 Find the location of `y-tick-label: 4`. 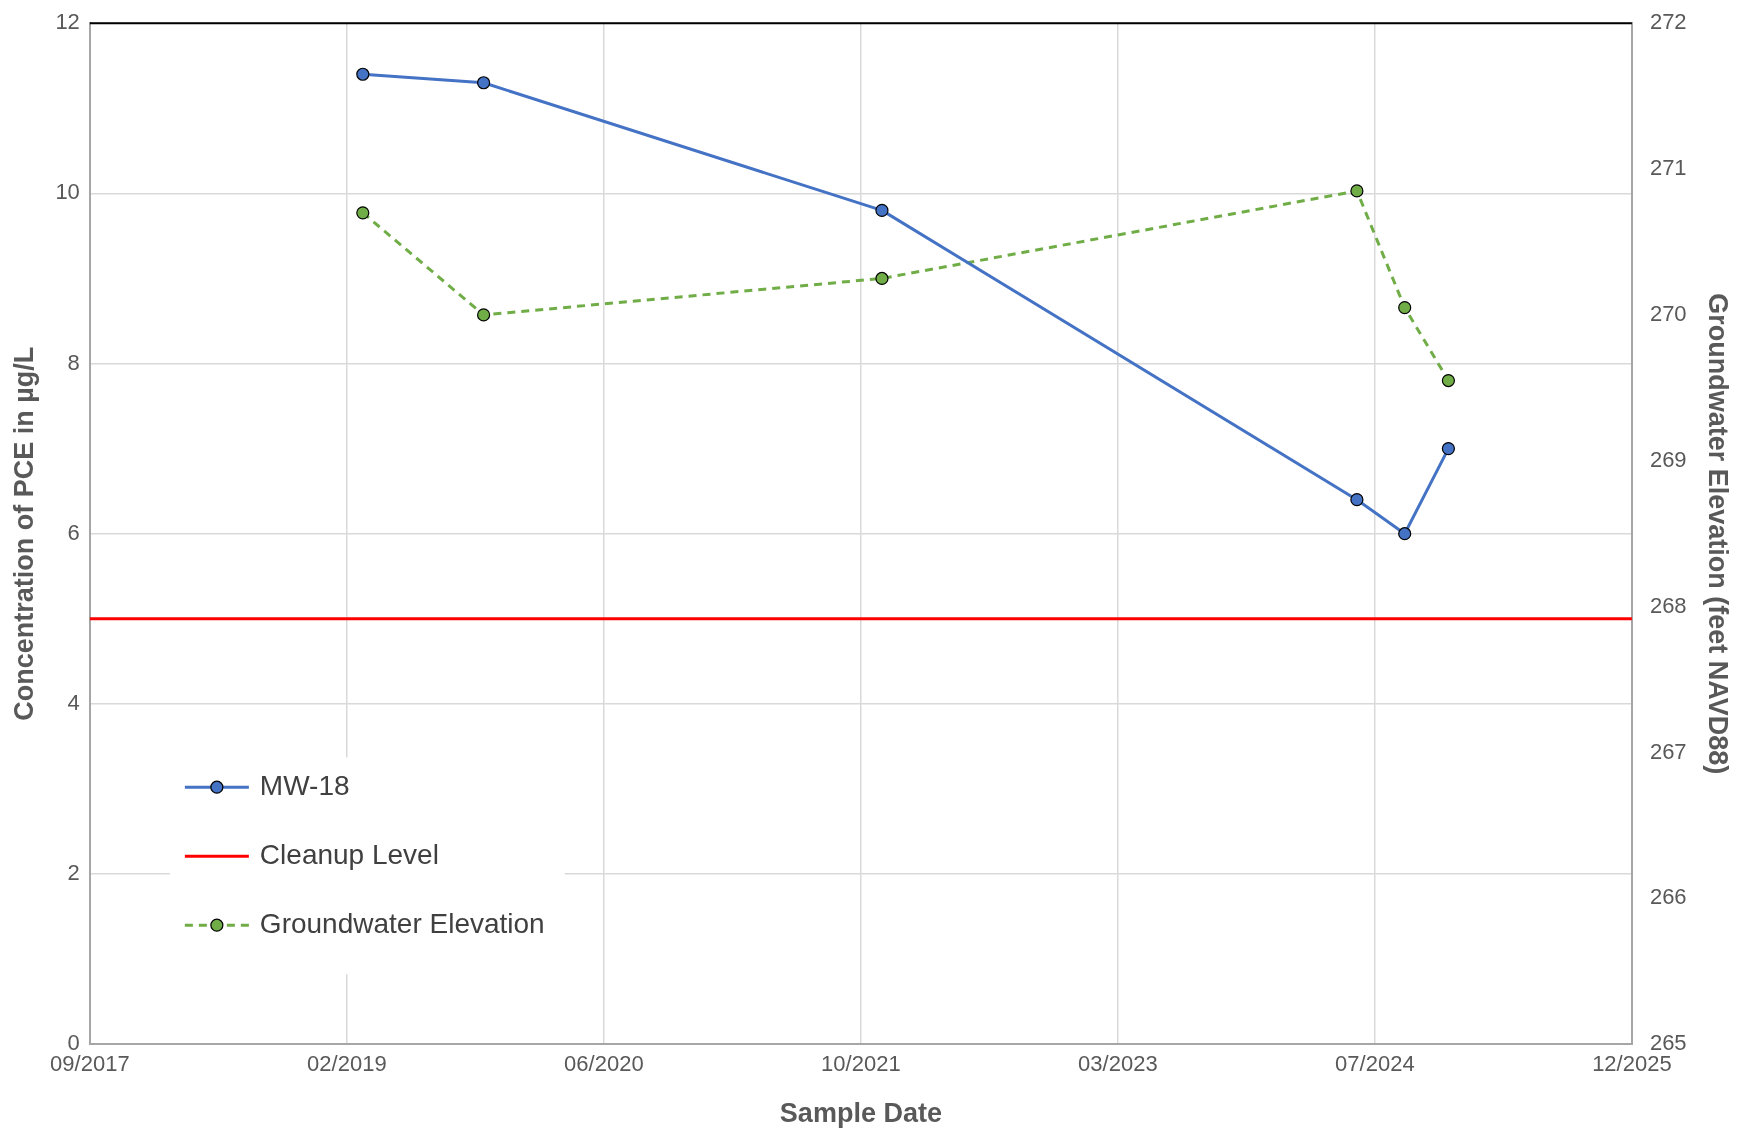

y-tick-label: 4 is located at coordinates (73, 702).